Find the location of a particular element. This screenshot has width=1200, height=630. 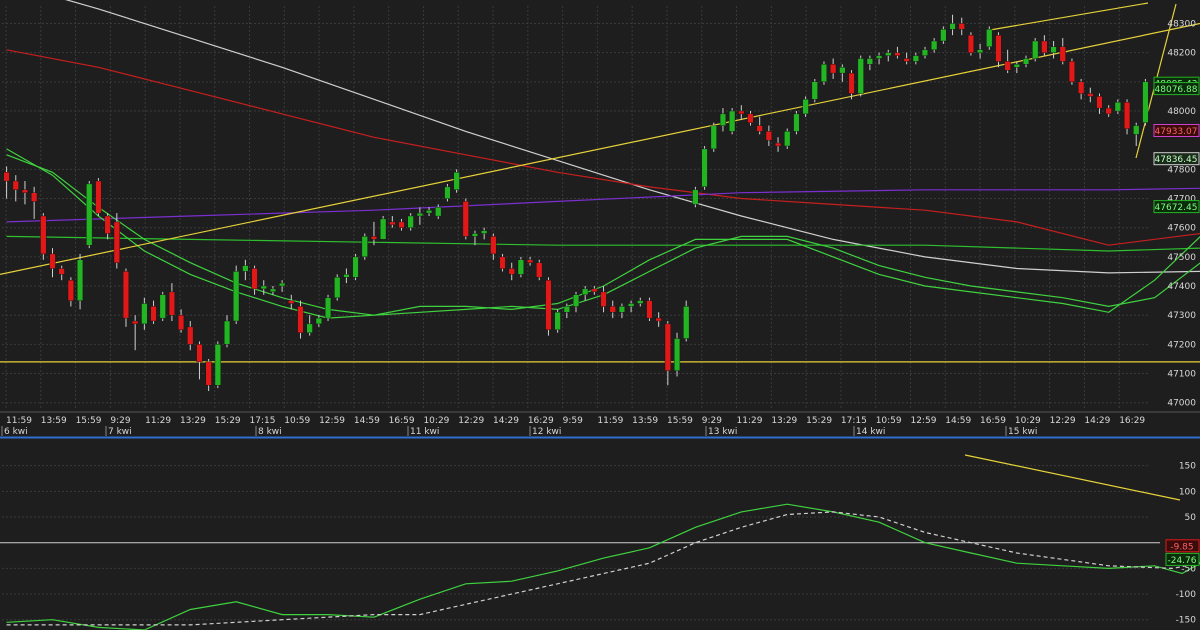

moving-average-line-ma_green_slow is located at coordinates (603, 243).